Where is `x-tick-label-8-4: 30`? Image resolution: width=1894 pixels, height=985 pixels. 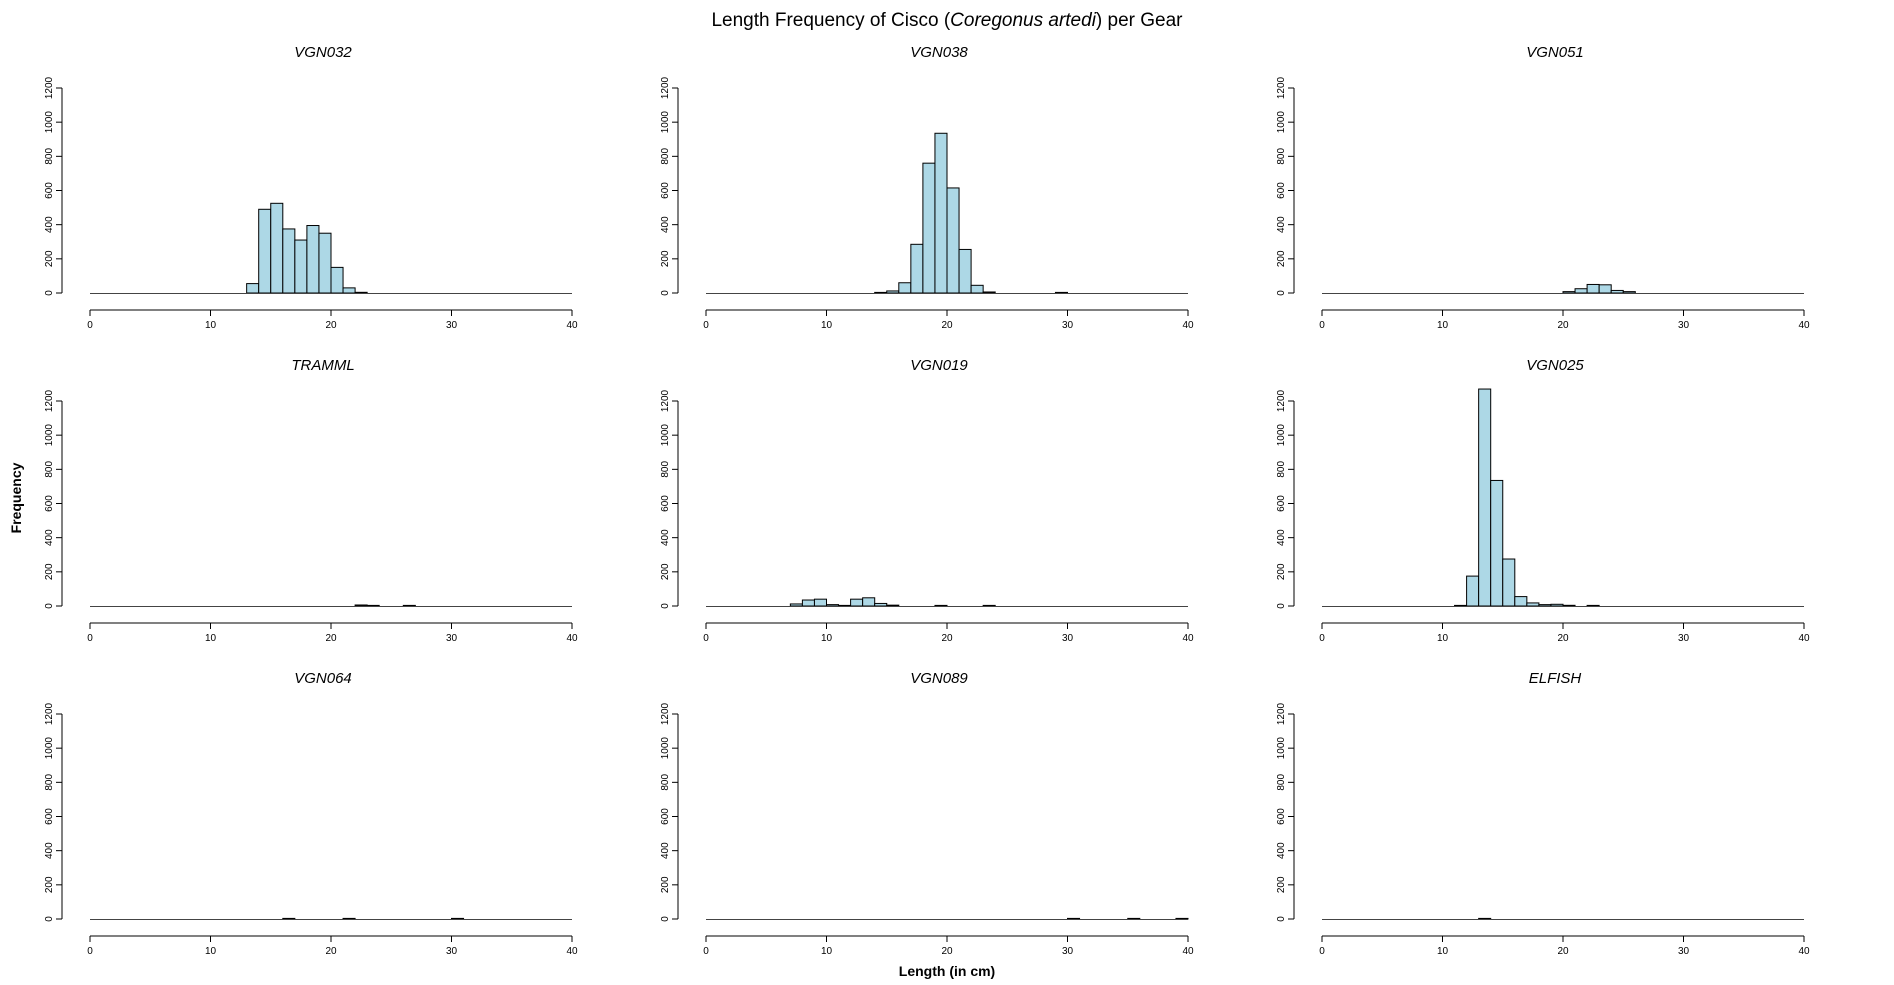
x-tick-label-8-4: 30 is located at coordinates (1068, 951).